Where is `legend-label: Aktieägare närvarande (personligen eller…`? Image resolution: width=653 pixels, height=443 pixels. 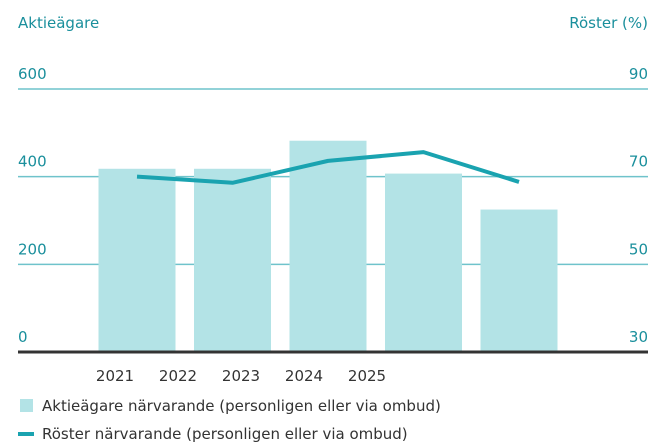 legend-label: Aktieägare närvarande (personligen eller… is located at coordinates (241, 406).